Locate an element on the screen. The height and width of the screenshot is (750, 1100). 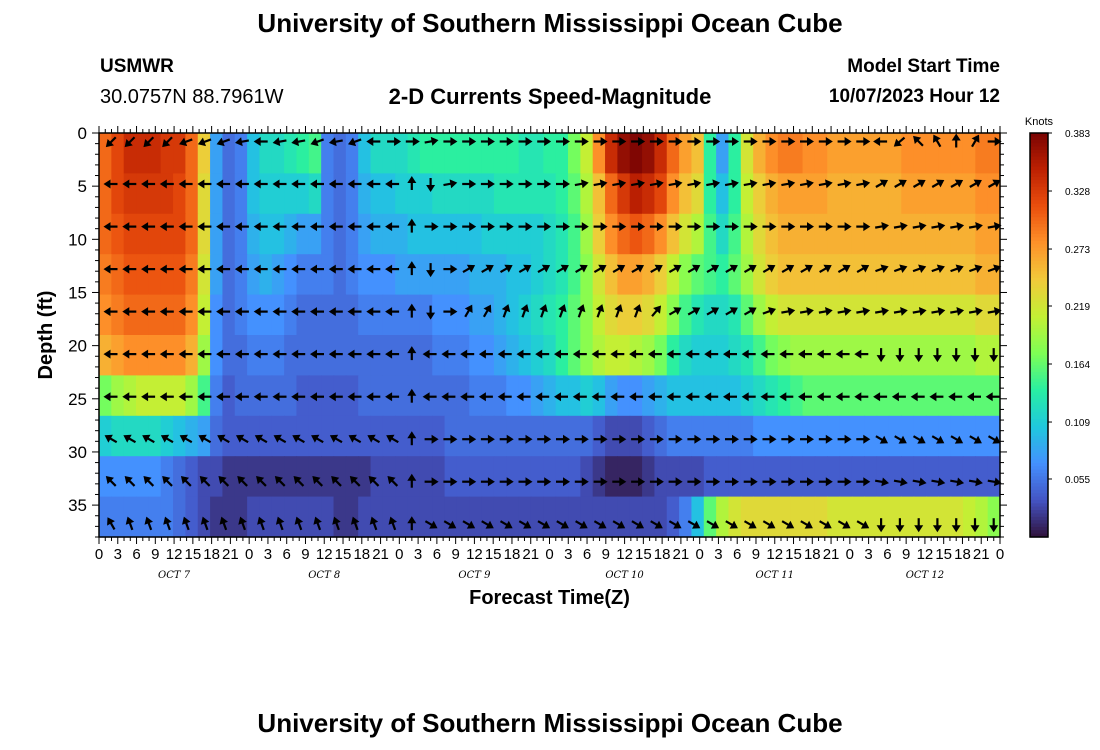
x-tick-label: 18 is located at coordinates (512, 554).